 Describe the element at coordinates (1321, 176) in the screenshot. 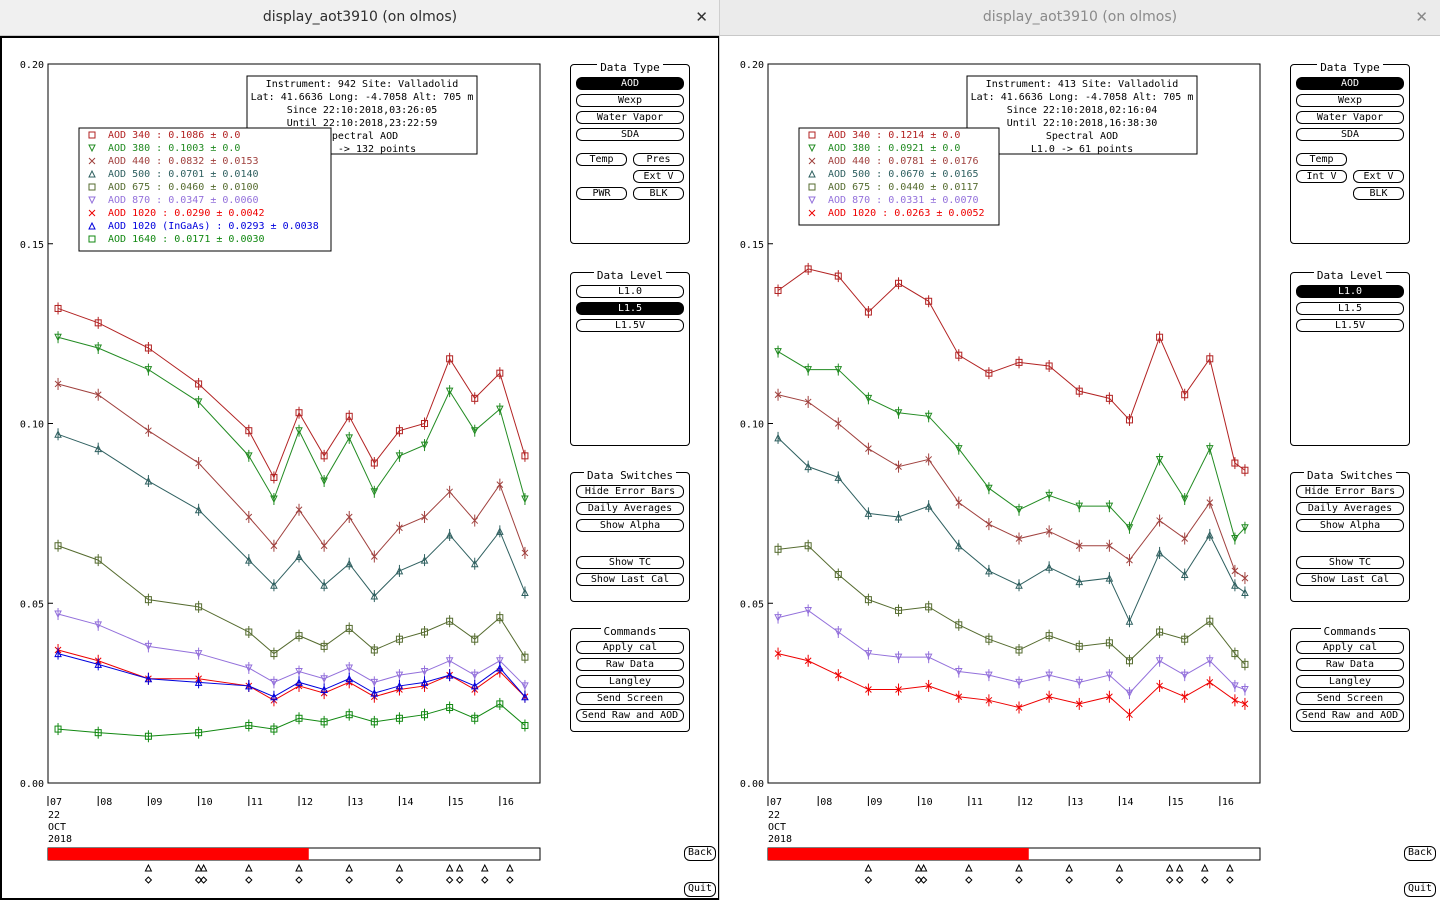

I see `int-v-button: Int V` at that location.